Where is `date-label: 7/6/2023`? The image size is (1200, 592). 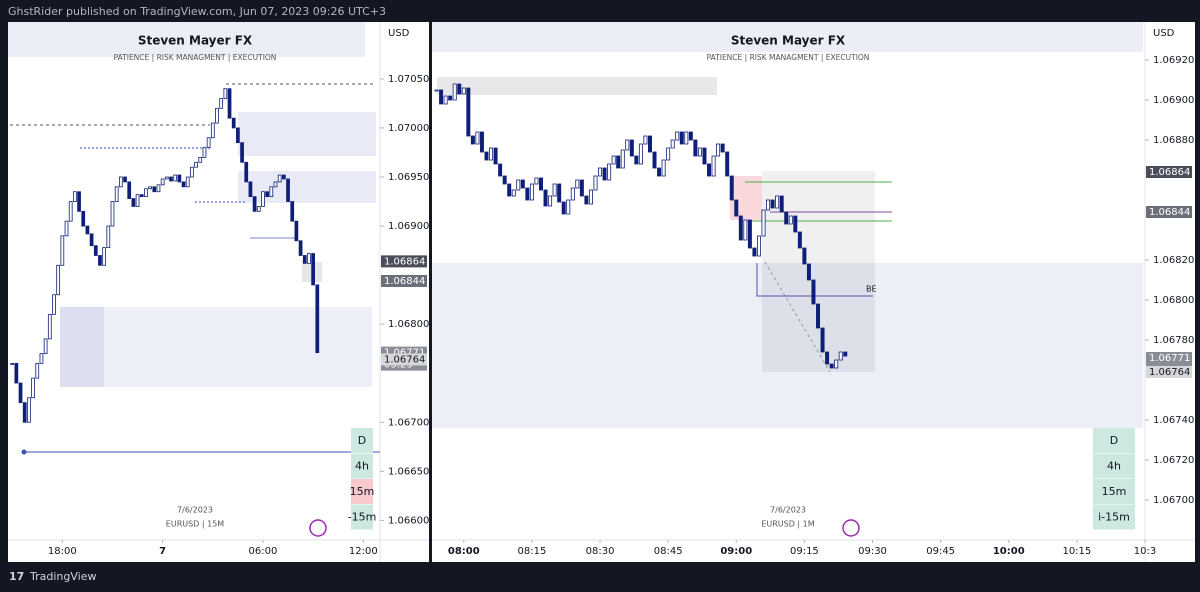 date-label: 7/6/2023 is located at coordinates (788, 510).